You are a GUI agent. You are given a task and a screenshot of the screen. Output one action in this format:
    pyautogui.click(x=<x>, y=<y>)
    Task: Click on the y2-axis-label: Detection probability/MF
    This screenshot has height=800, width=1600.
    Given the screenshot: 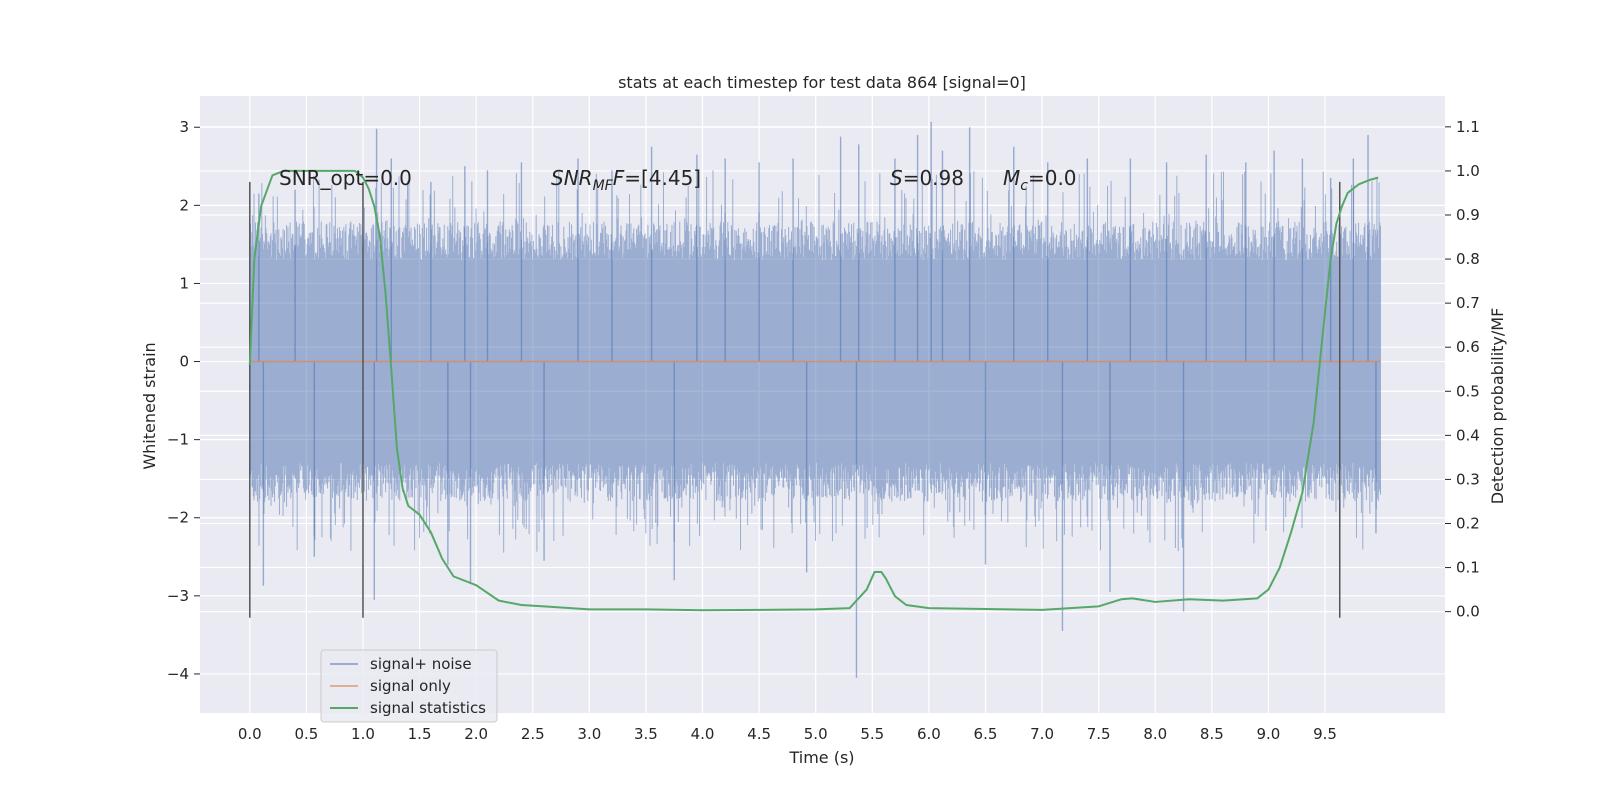 What is the action you would take?
    pyautogui.click(x=1497, y=406)
    